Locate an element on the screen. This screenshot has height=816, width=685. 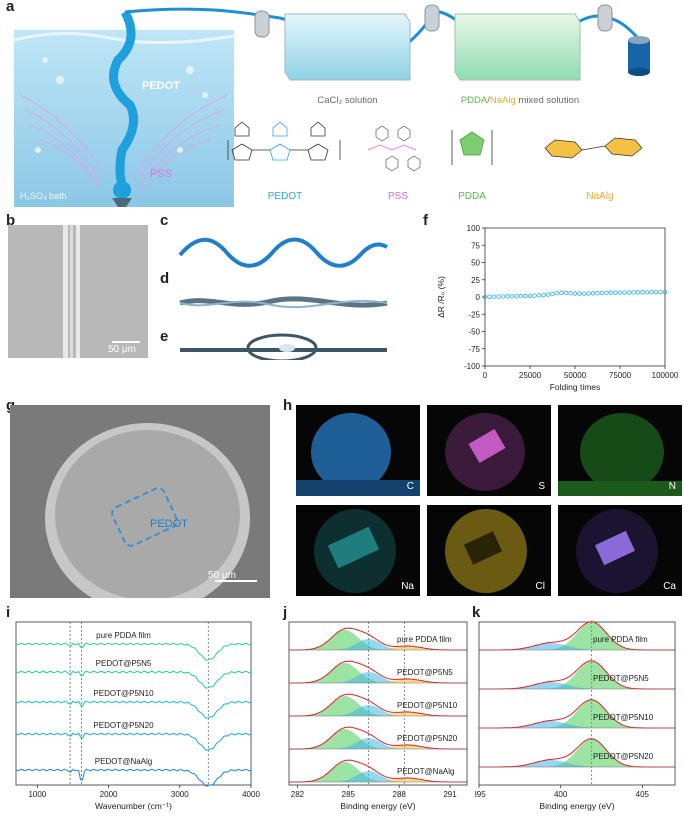
y-tick-label: -25 is located at coordinates (474, 314).